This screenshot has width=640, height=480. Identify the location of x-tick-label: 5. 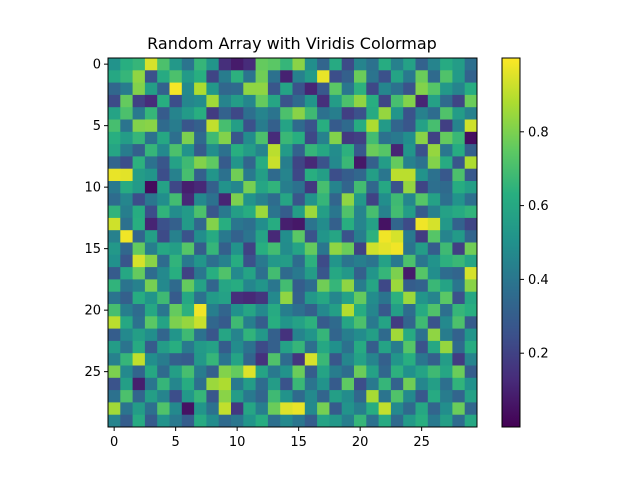
(176, 442).